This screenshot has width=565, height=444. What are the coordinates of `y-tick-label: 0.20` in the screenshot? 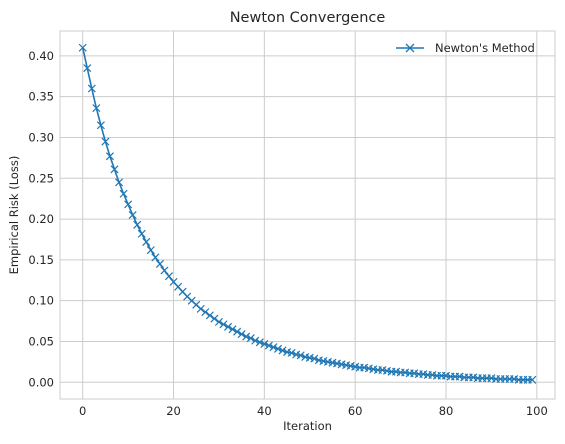 It's located at (41, 219).